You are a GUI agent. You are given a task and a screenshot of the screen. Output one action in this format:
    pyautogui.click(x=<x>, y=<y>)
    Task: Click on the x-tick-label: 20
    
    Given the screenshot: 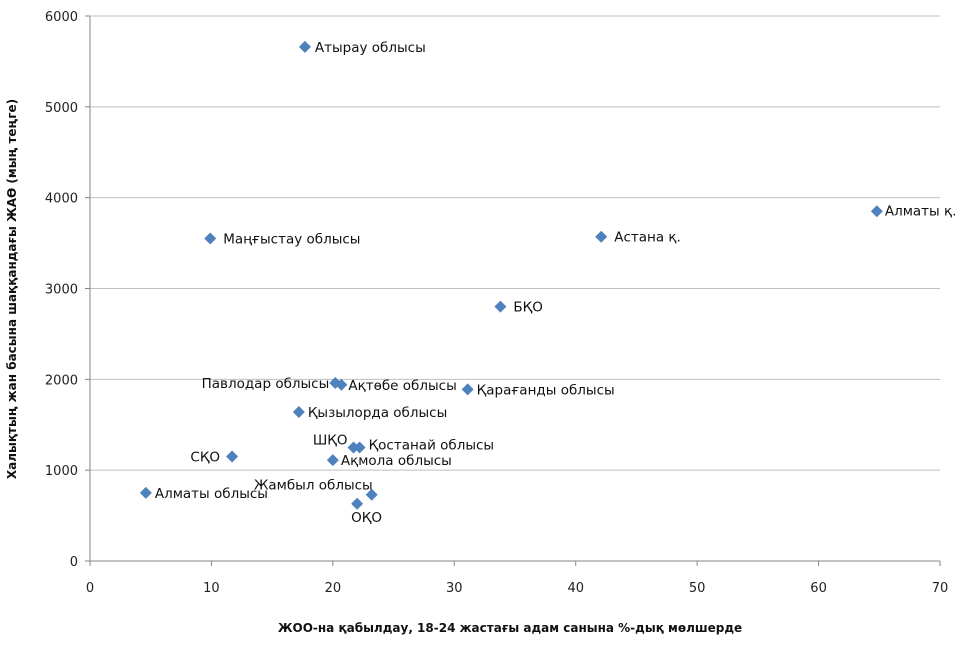 What is the action you would take?
    pyautogui.click(x=333, y=588)
    